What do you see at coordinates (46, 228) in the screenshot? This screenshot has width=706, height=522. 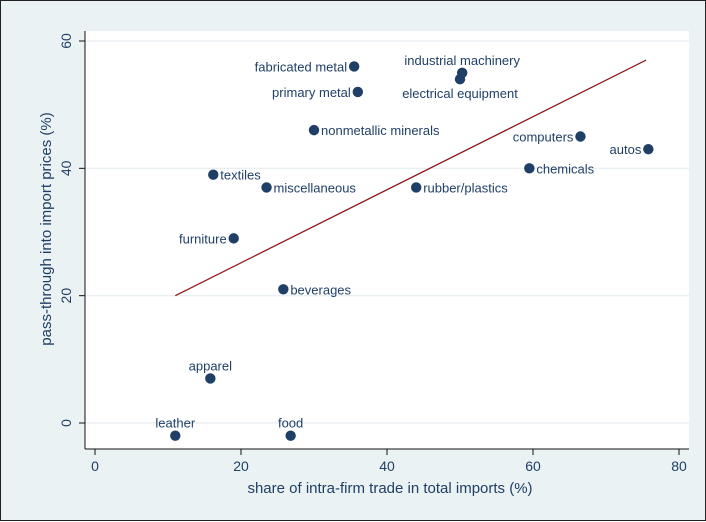 I see `y-axis-label: pass-through into import prices (%)` at bounding box center [46, 228].